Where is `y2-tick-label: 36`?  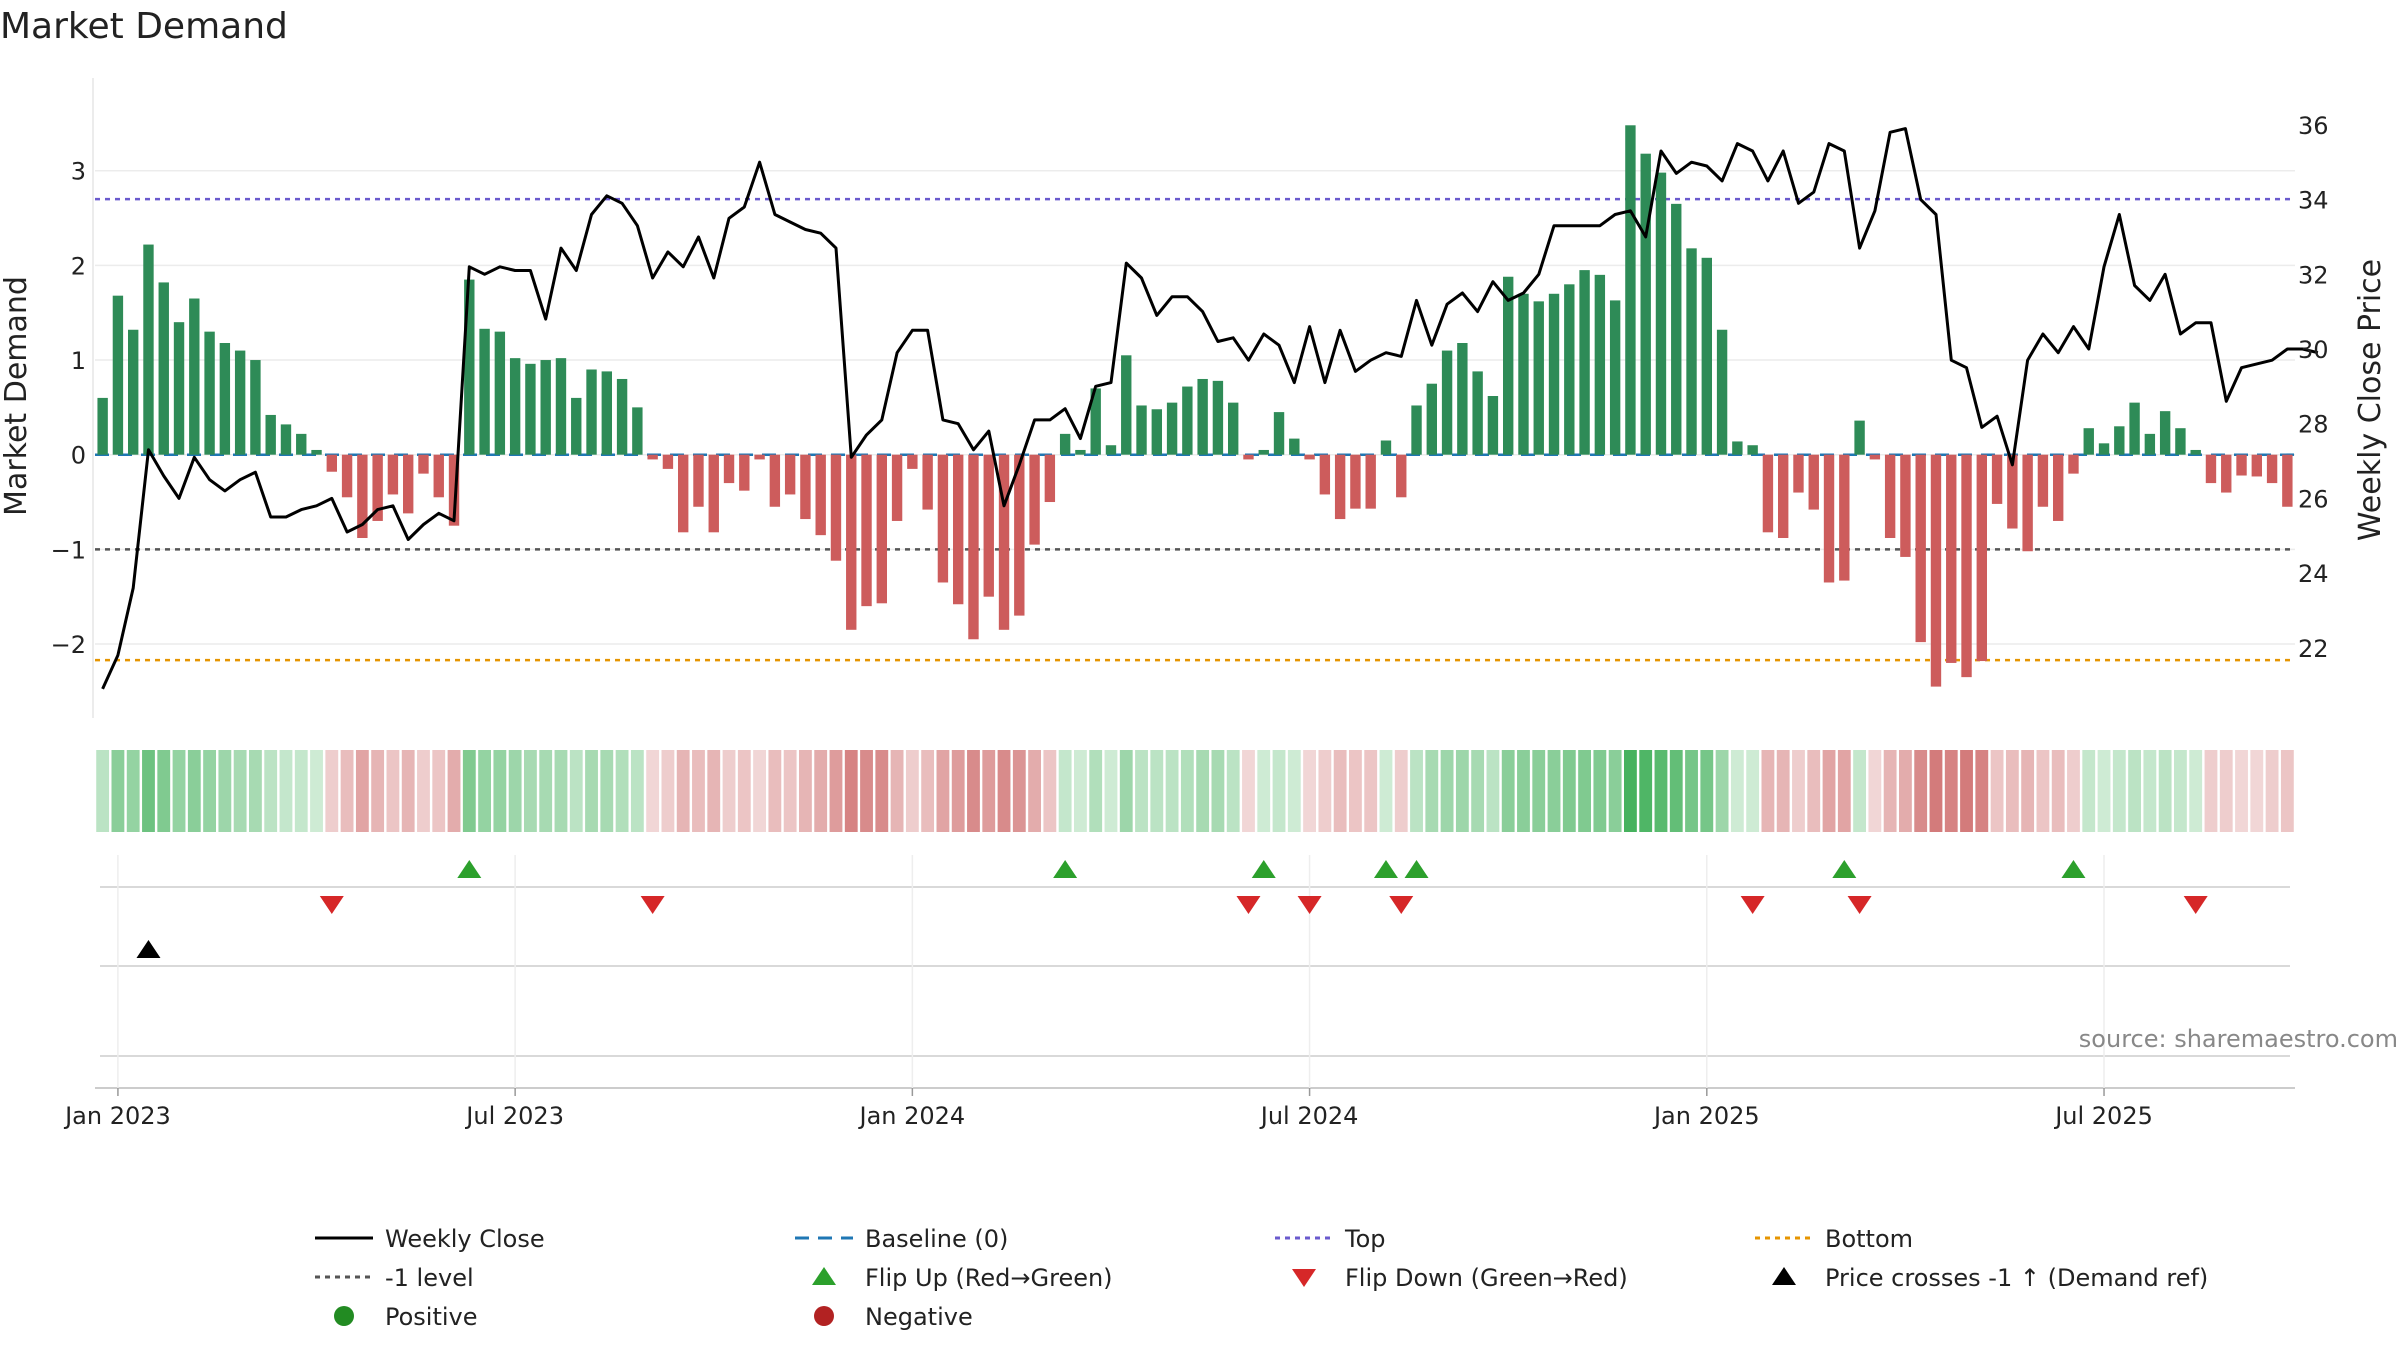 y2-tick-label: 36 is located at coordinates (2313, 126).